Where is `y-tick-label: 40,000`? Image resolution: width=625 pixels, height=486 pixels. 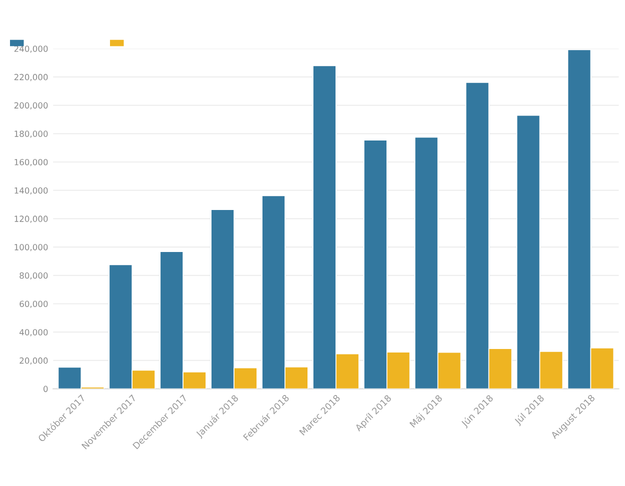
y-tick-label: 40,000 is located at coordinates (34, 332).